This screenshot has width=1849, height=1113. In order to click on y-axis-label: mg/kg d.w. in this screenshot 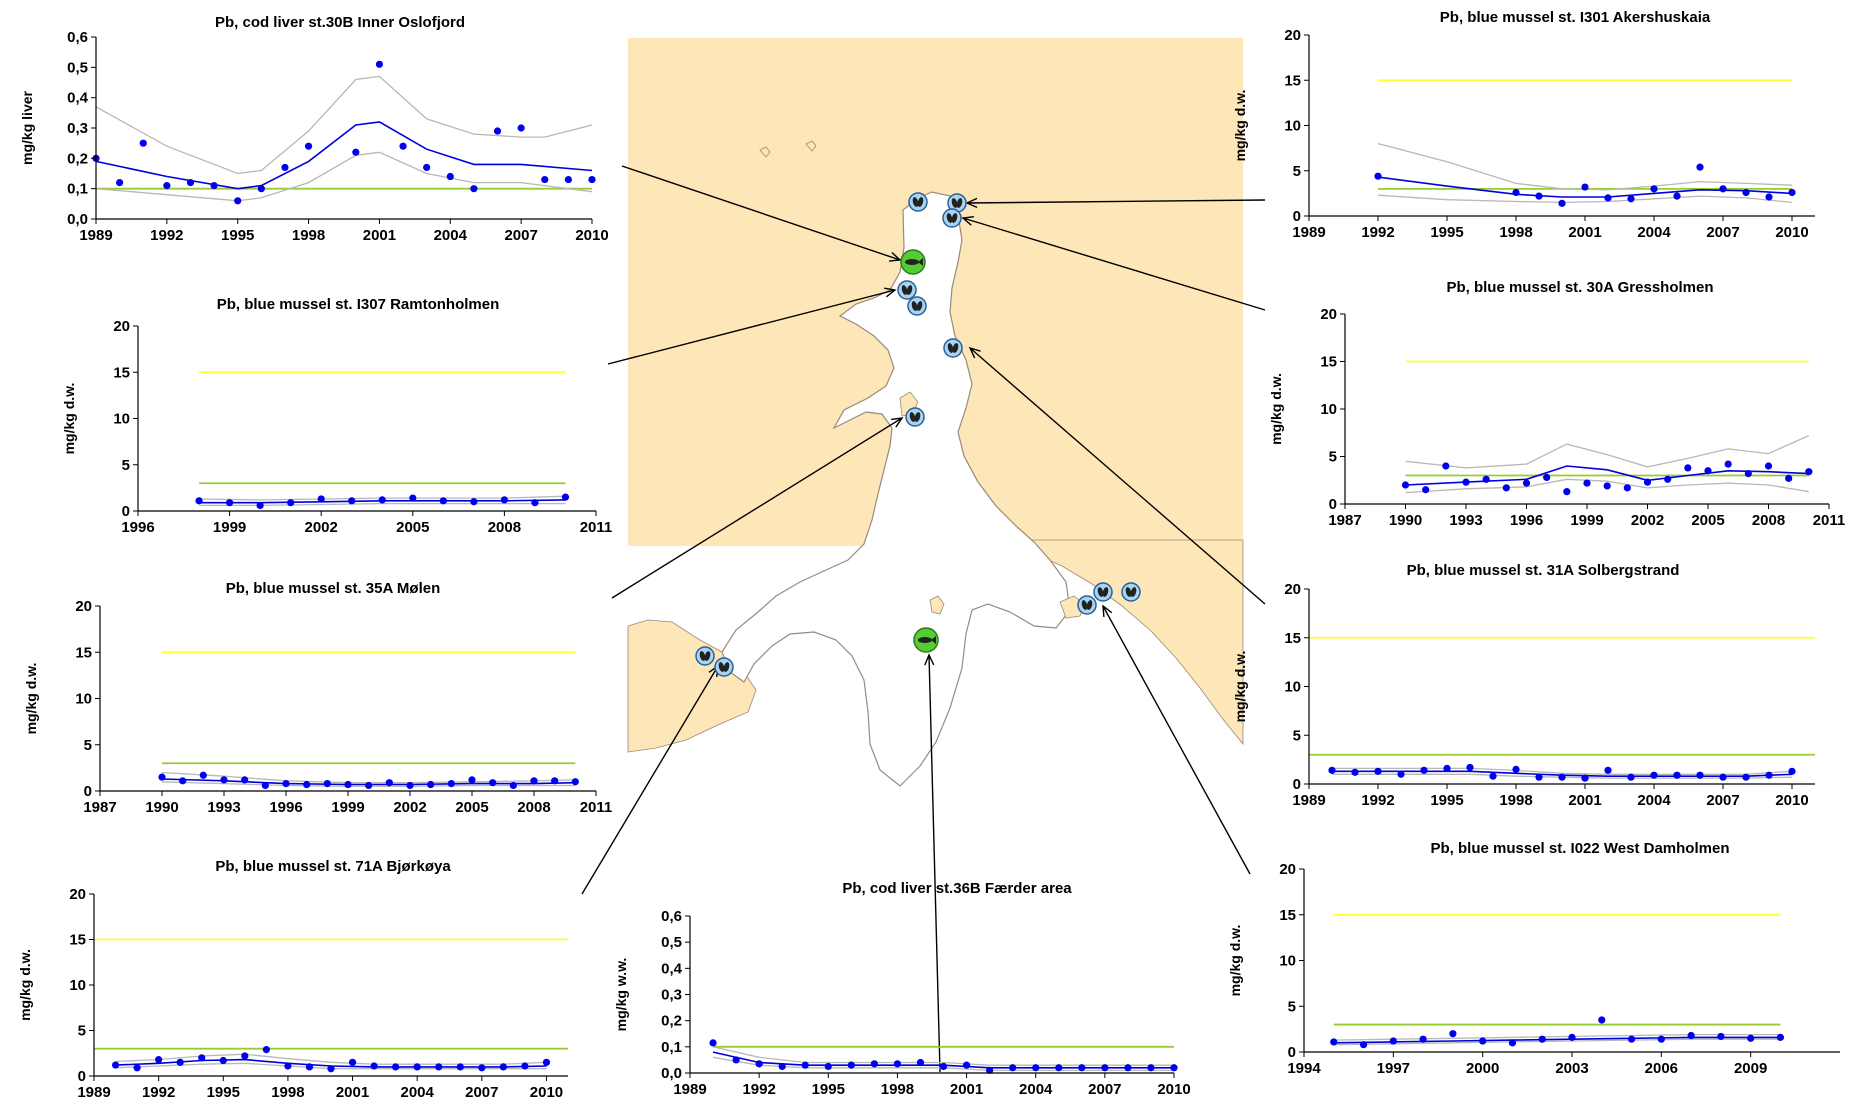, I will do `click(1276, 409)`.